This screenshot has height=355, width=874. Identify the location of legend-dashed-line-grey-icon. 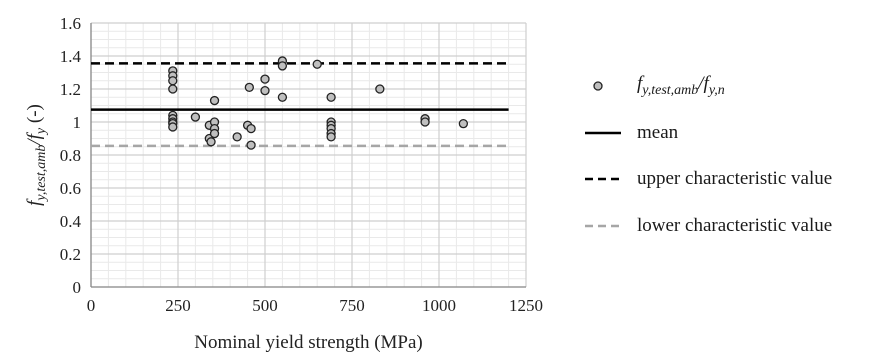
(606, 226).